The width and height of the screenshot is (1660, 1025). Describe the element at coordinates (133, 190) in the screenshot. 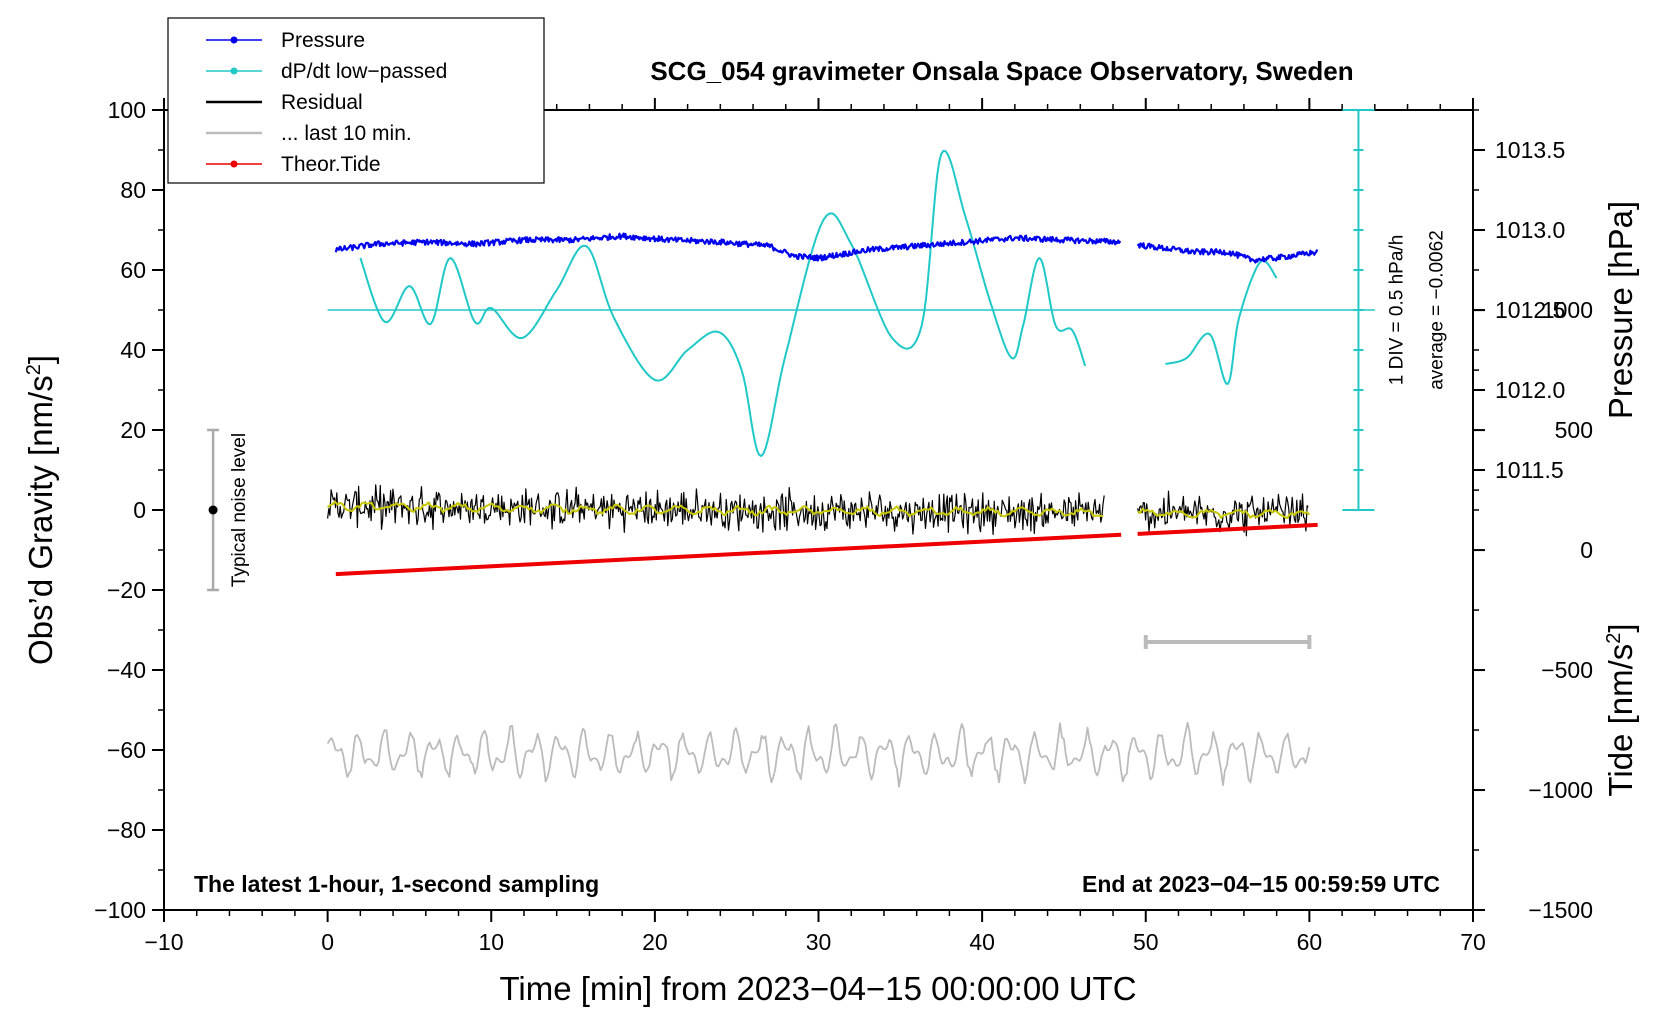

I see `y-tick-label: 80` at that location.